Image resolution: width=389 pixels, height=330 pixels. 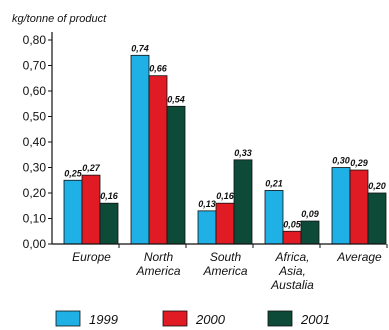 I want to click on category-label: Africa, Asia, Austalia, so click(x=292, y=271).